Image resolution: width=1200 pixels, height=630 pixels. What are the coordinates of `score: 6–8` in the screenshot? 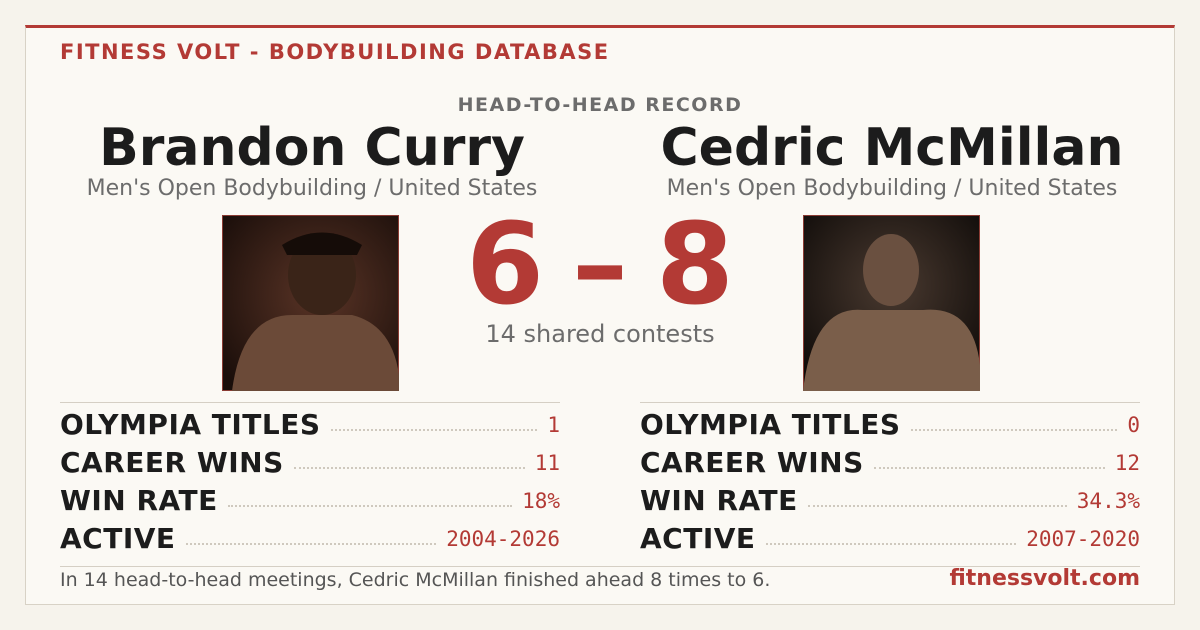 It's located at (600, 265).